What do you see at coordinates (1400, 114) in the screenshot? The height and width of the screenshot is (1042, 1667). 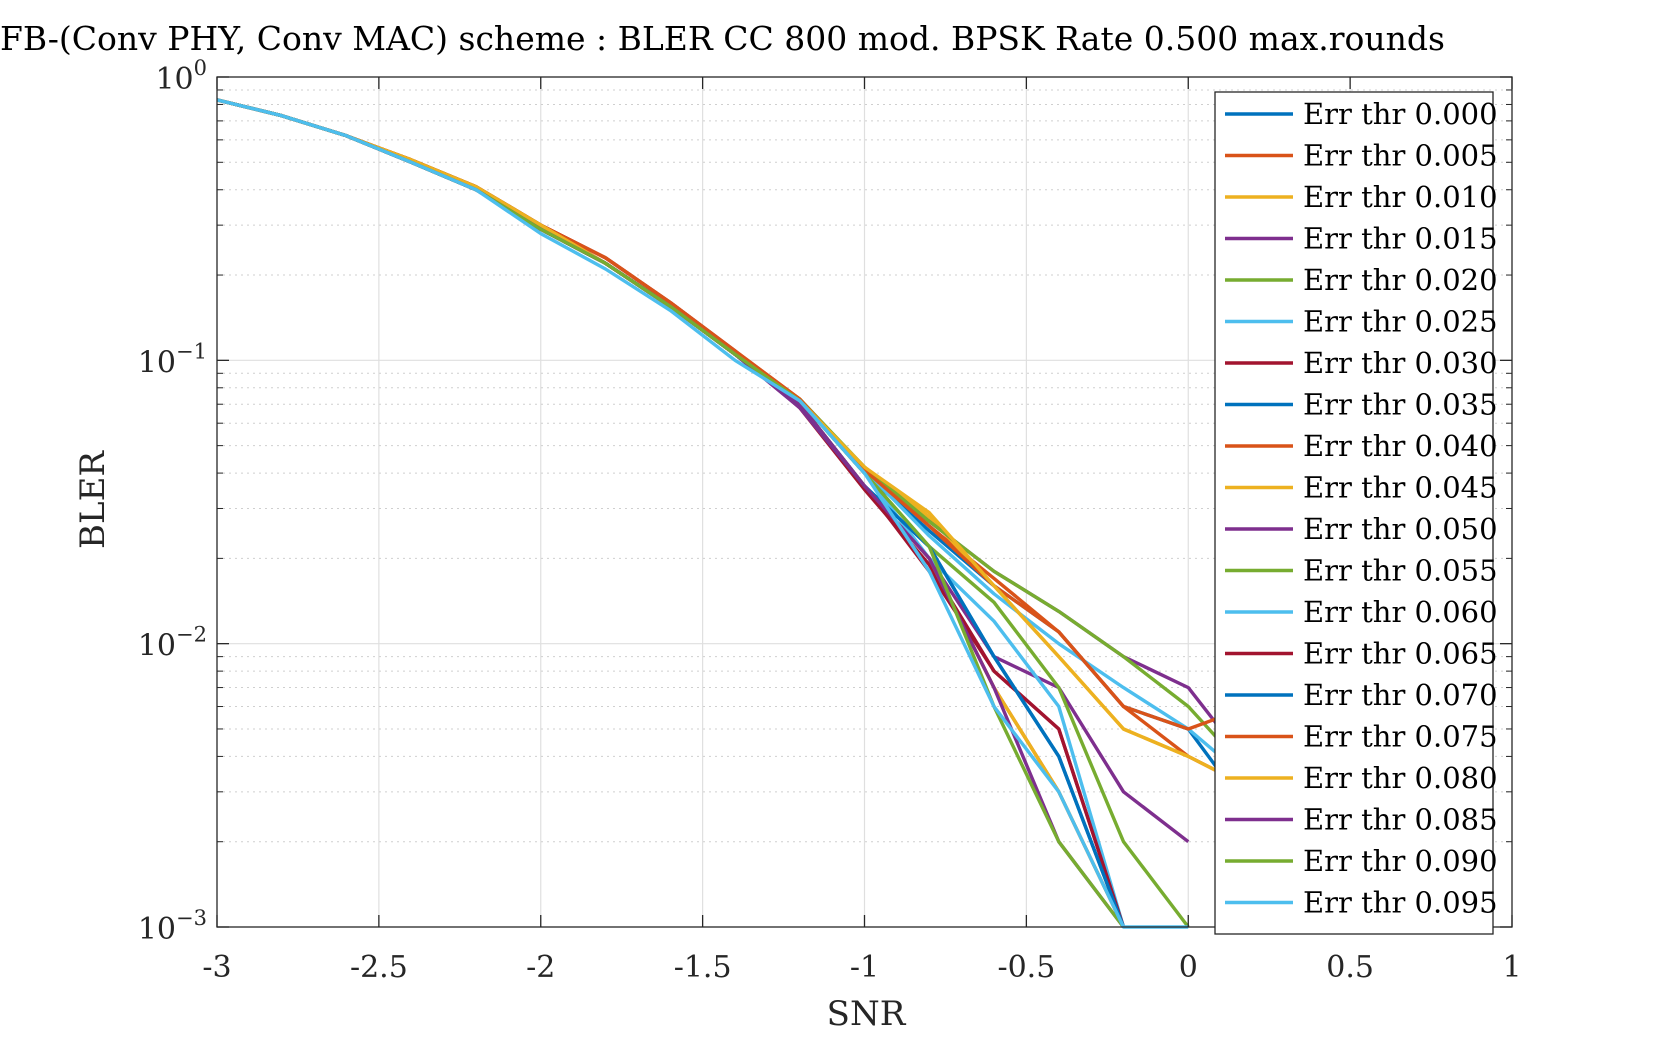 I see `legend-label: Err thr 0.000` at bounding box center [1400, 114].